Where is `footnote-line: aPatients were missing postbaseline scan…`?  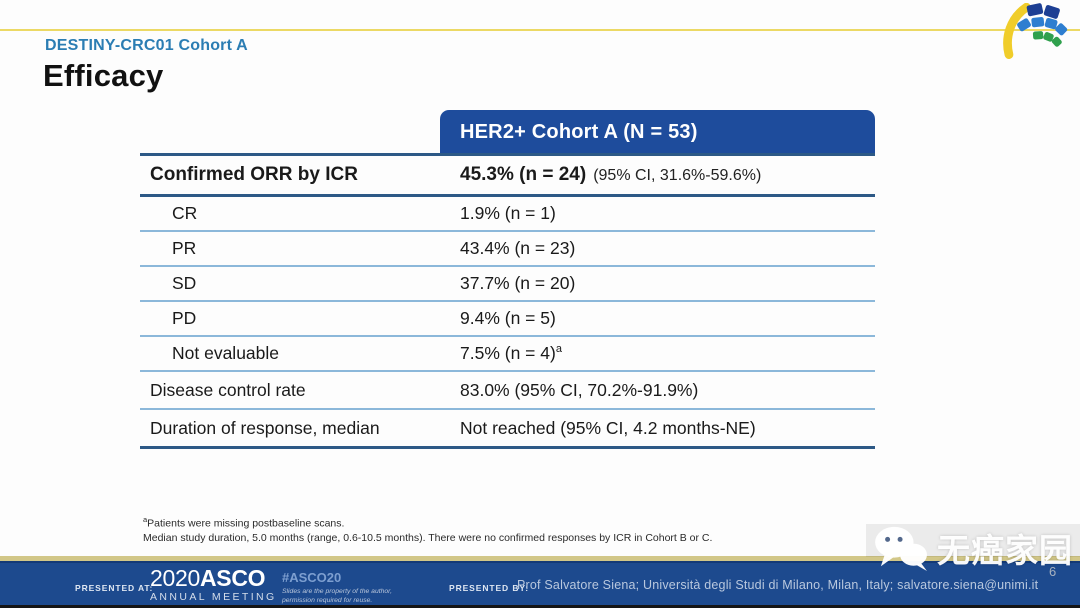 footnote-line: aPatients were missing postbaseline scan… is located at coordinates (427, 522).